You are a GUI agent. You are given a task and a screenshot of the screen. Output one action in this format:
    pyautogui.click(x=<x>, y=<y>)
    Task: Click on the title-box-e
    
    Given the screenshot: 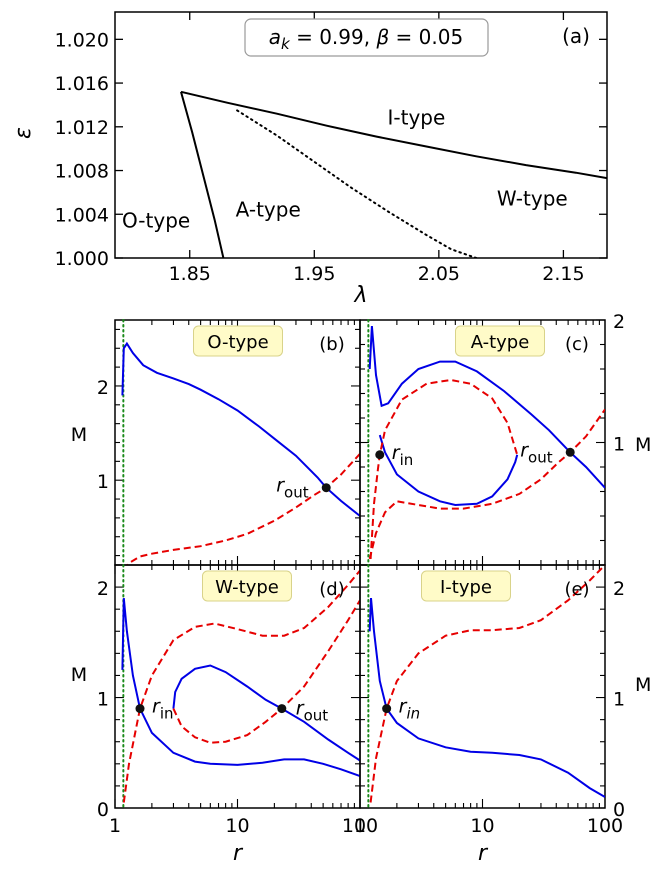 What is the action you would take?
    pyautogui.click(x=466, y=586)
    